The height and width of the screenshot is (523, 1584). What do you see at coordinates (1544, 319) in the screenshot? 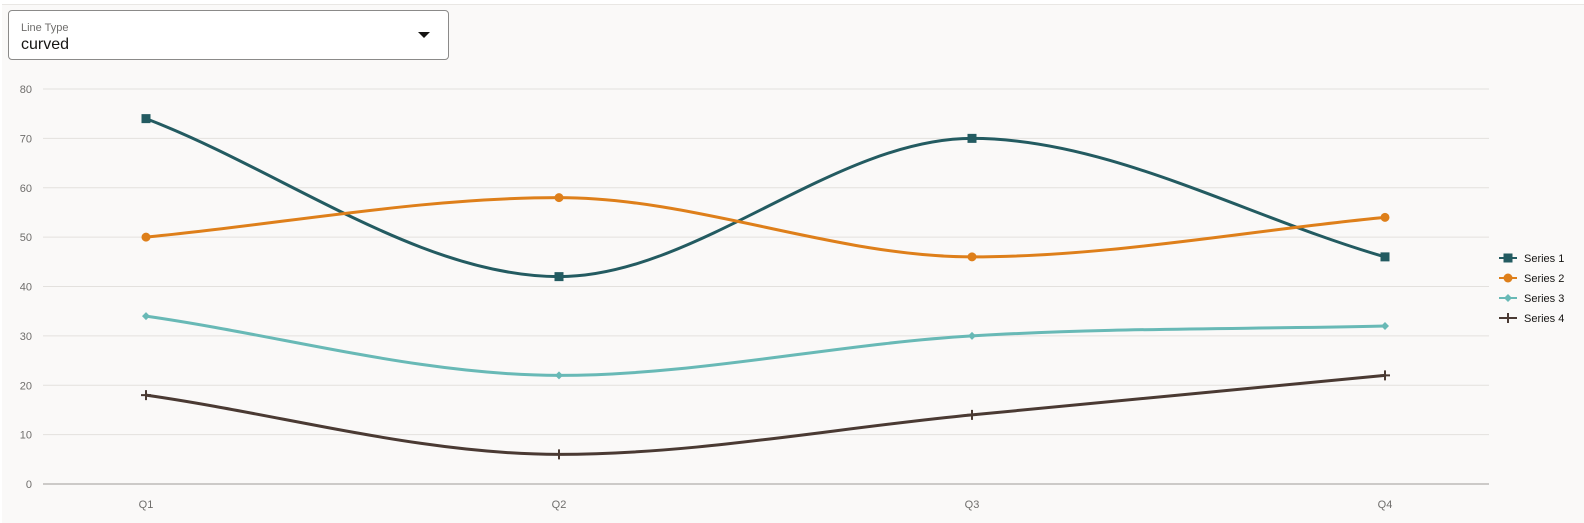
I see `legend-label: Series 4` at bounding box center [1544, 319].